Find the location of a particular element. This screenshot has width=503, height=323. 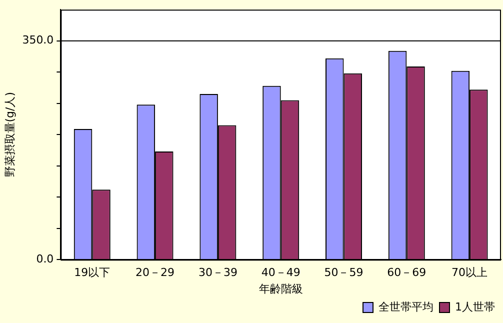

x-axis-title: 年齢階級 is located at coordinates (280, 289).